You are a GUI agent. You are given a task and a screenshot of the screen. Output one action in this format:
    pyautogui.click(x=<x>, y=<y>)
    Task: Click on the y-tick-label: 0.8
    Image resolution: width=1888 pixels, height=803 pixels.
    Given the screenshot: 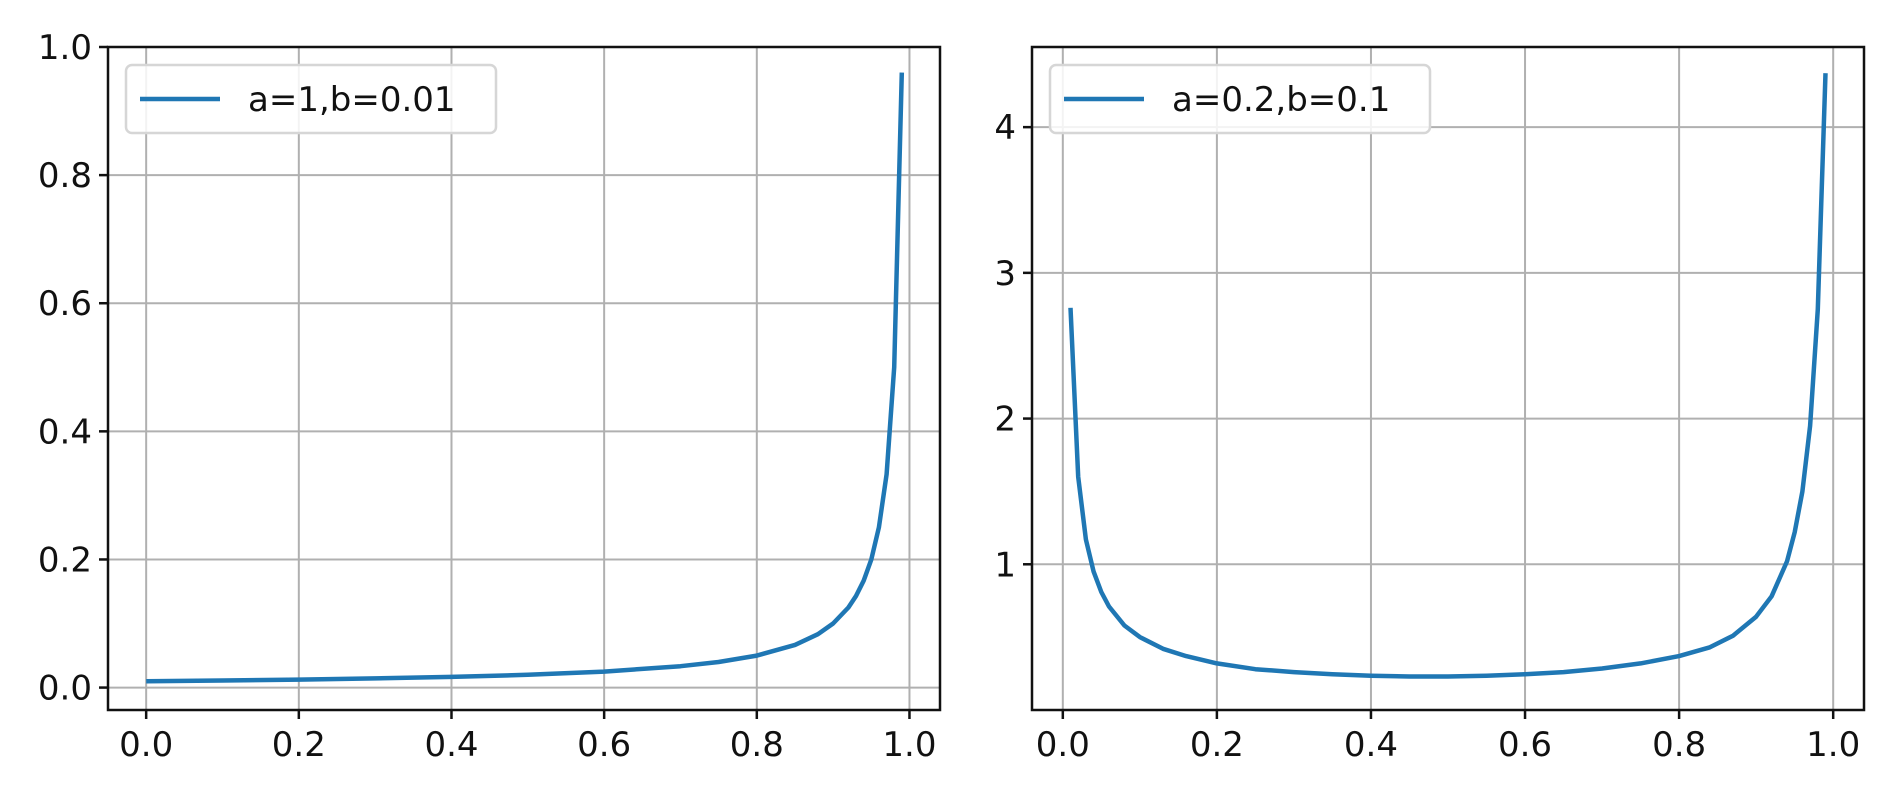 What is the action you would take?
    pyautogui.click(x=65, y=176)
    